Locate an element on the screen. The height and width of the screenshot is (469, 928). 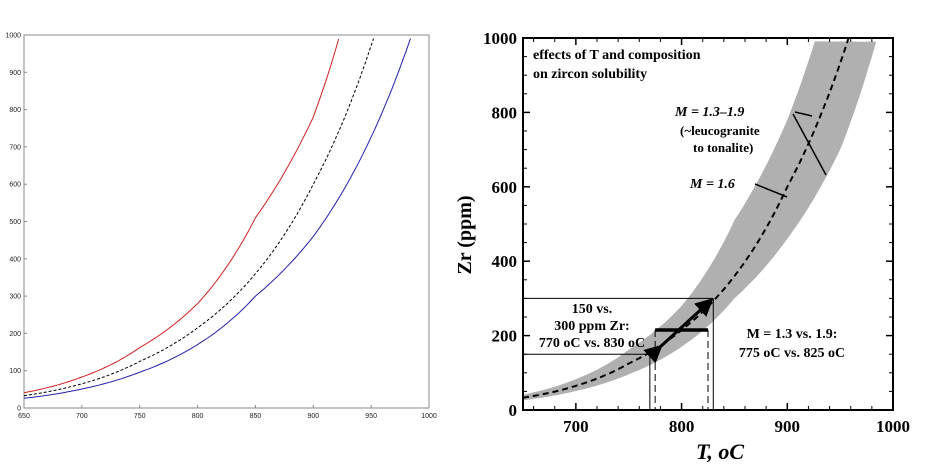
right-x-tick-label: 800 is located at coordinates (682, 426).